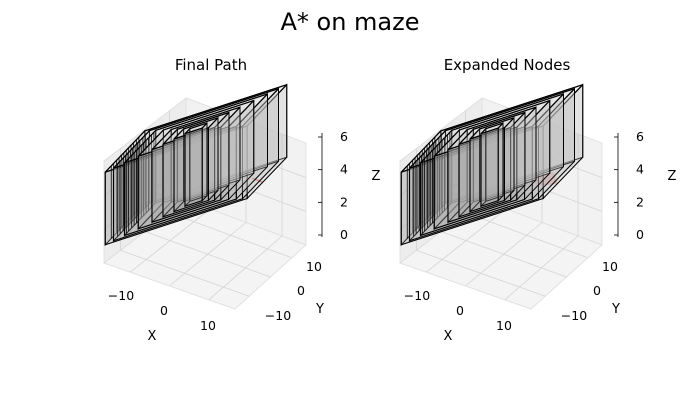  What do you see at coordinates (211, 65) in the screenshot?
I see `subplot-title: Final Path` at bounding box center [211, 65].